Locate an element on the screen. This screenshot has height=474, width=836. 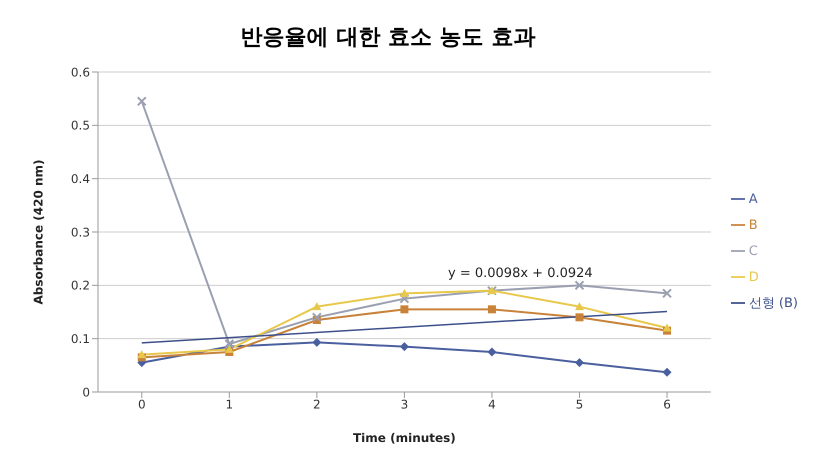
legend-label: C is located at coordinates (753, 251).